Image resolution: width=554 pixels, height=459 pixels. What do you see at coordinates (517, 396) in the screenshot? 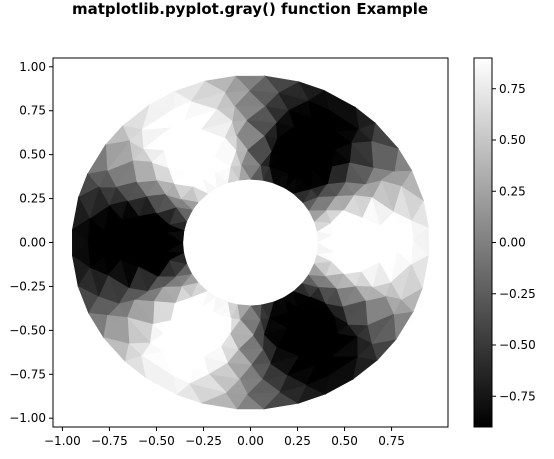
I see `colorbar-tick-label: −0.75` at bounding box center [517, 396].